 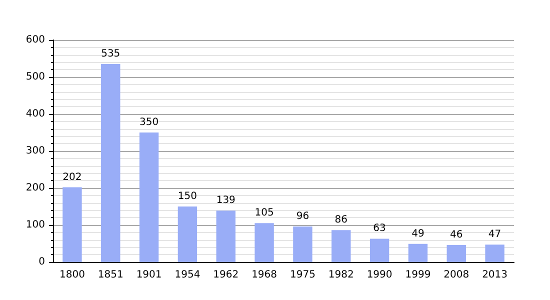 I want to click on data-label: 49, so click(x=418, y=234).